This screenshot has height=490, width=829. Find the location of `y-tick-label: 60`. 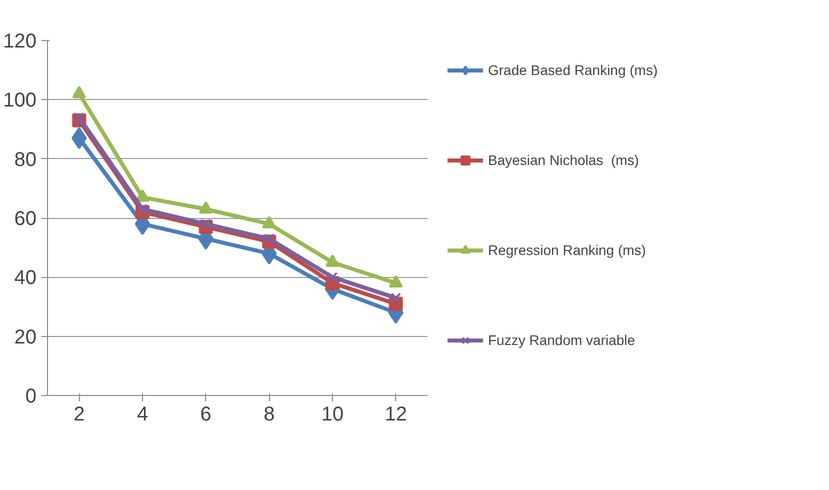

y-tick-label: 60 is located at coordinates (25, 219).